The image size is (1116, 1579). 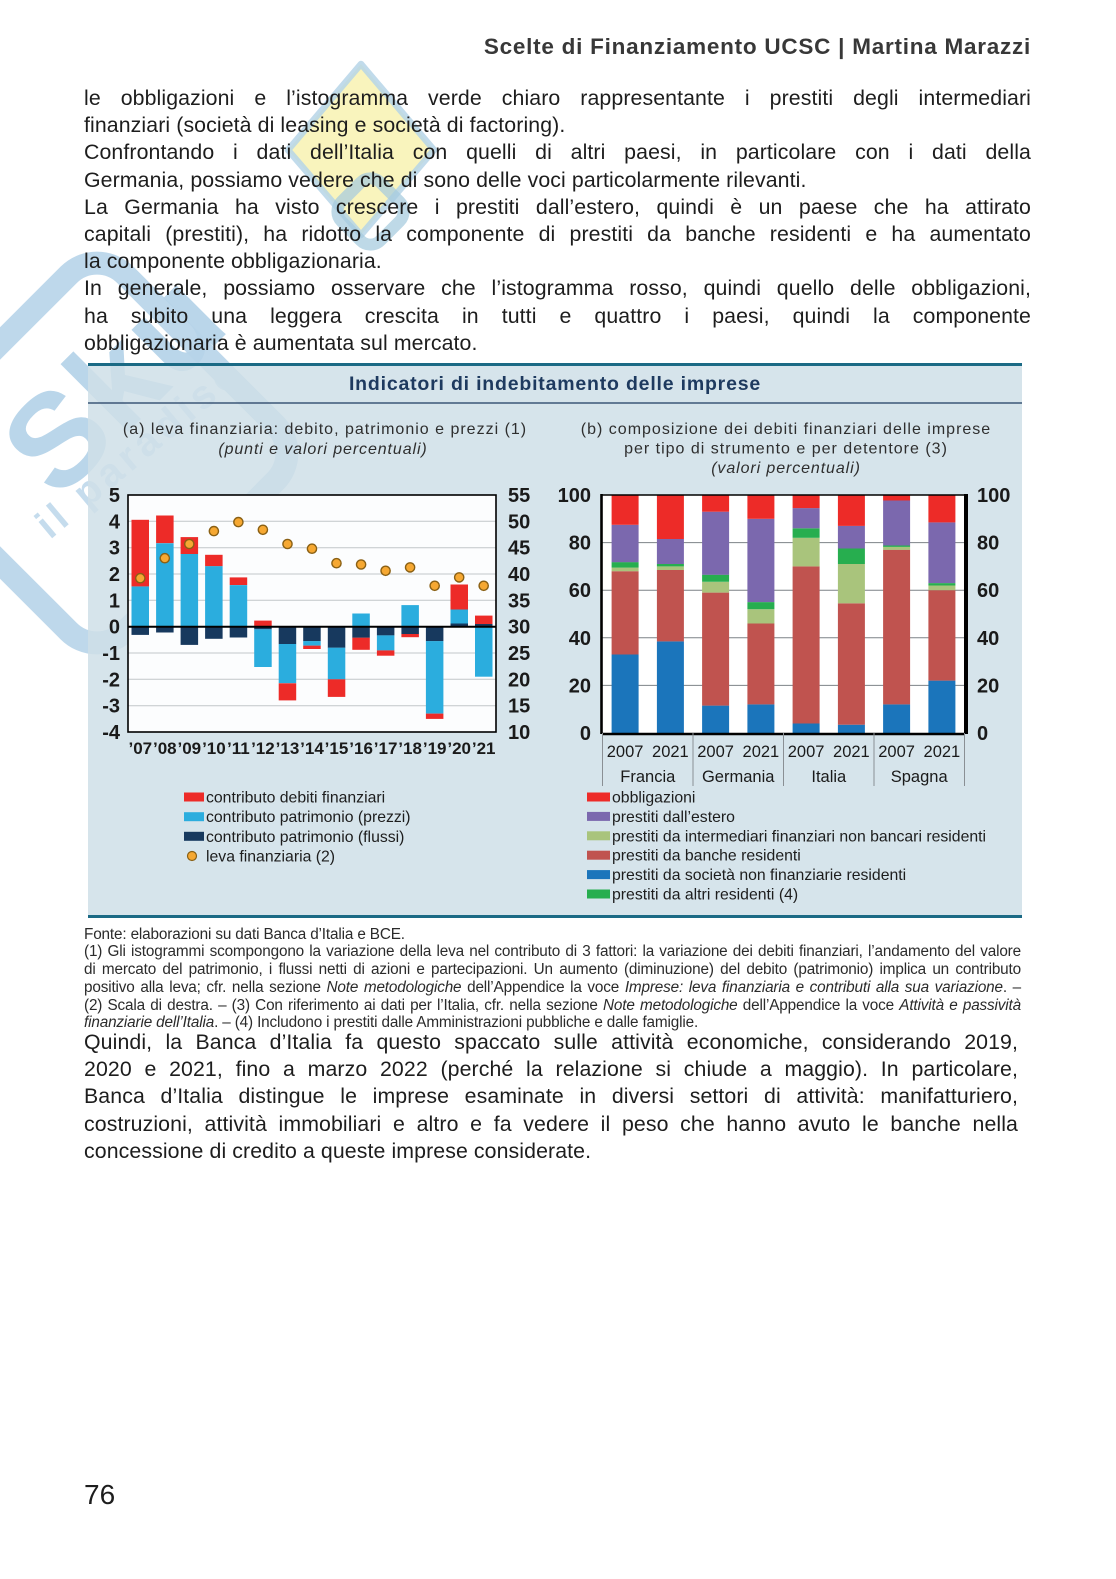 What do you see at coordinates (410, 748) in the screenshot?
I see `svg-text: ’18` at bounding box center [410, 748].